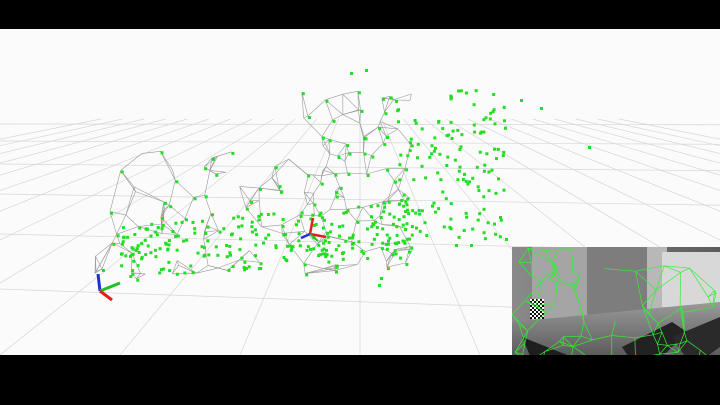 This screenshot has height=405, width=720. Describe the element at coordinates (360, 380) in the screenshot. I see `letterbox-bottom` at that location.